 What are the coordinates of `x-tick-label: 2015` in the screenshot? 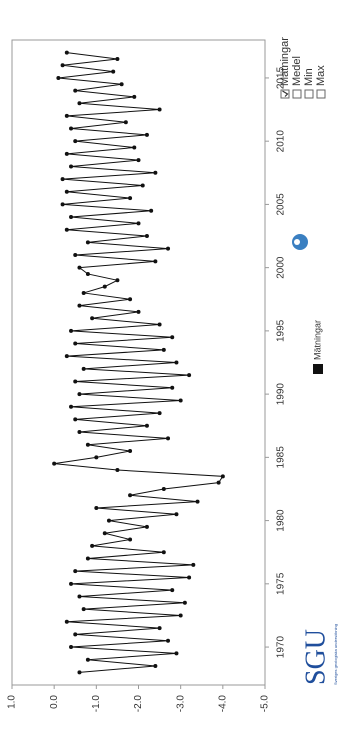 It's located at (281, 77).